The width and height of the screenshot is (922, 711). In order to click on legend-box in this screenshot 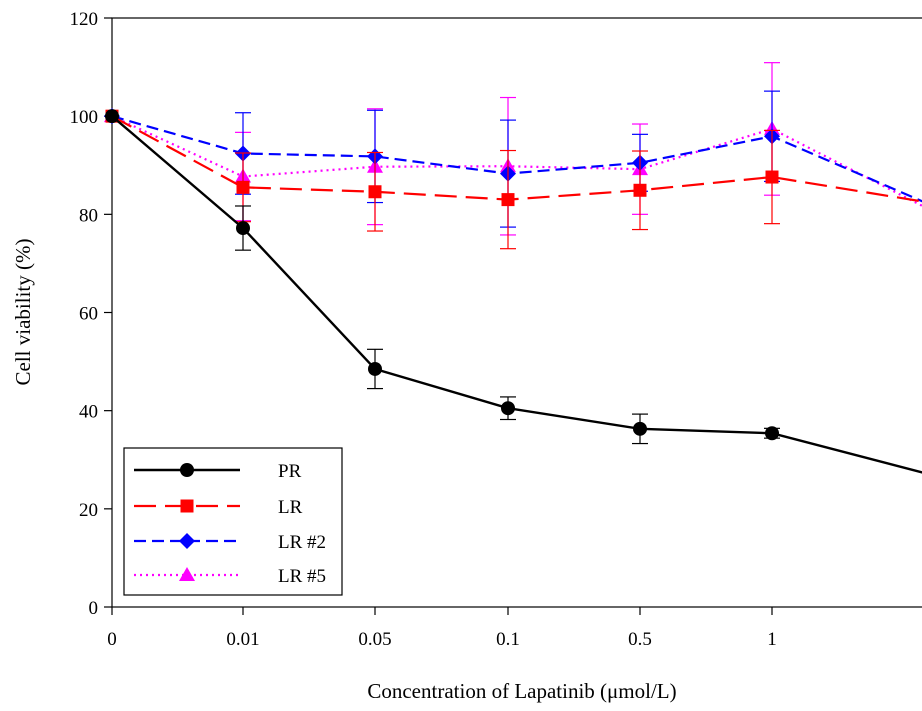, I will do `click(233, 521)`.